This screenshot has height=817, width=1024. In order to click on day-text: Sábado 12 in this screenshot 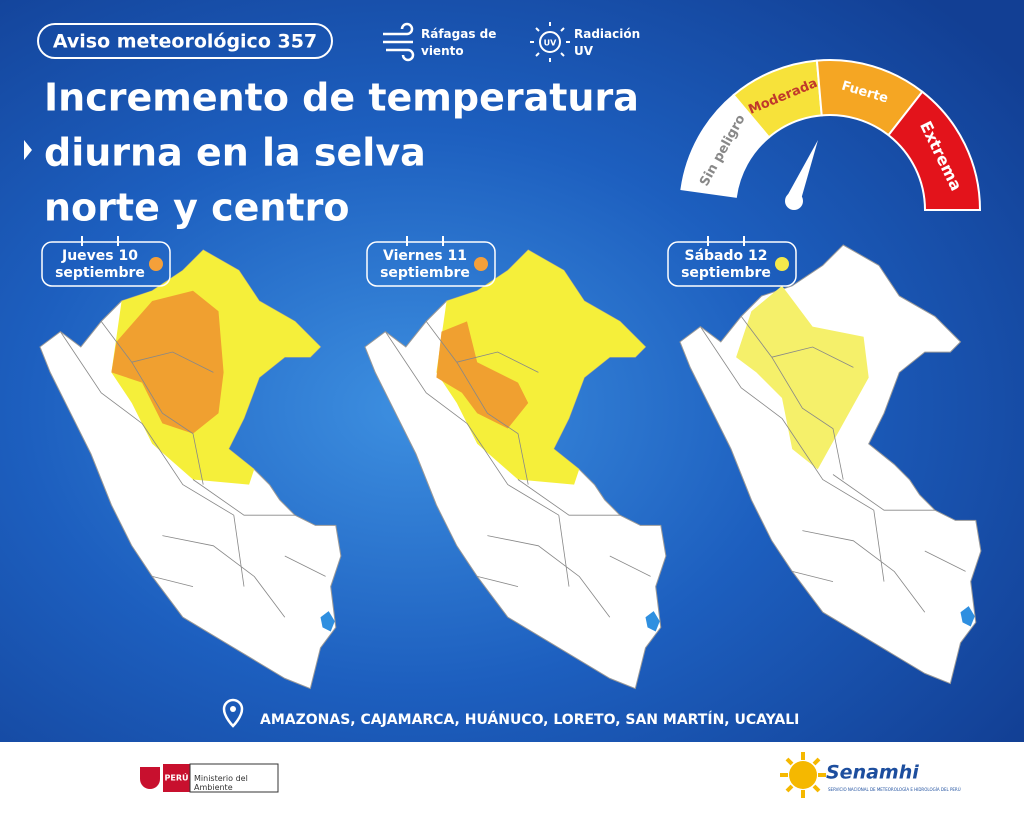, I will do `click(726, 256)`.